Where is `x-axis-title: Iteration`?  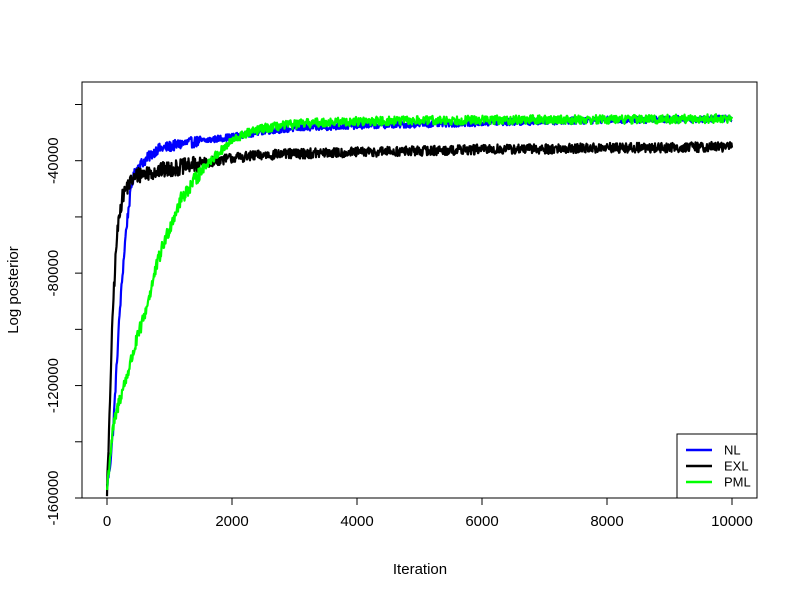 x-axis-title: Iteration is located at coordinates (420, 569).